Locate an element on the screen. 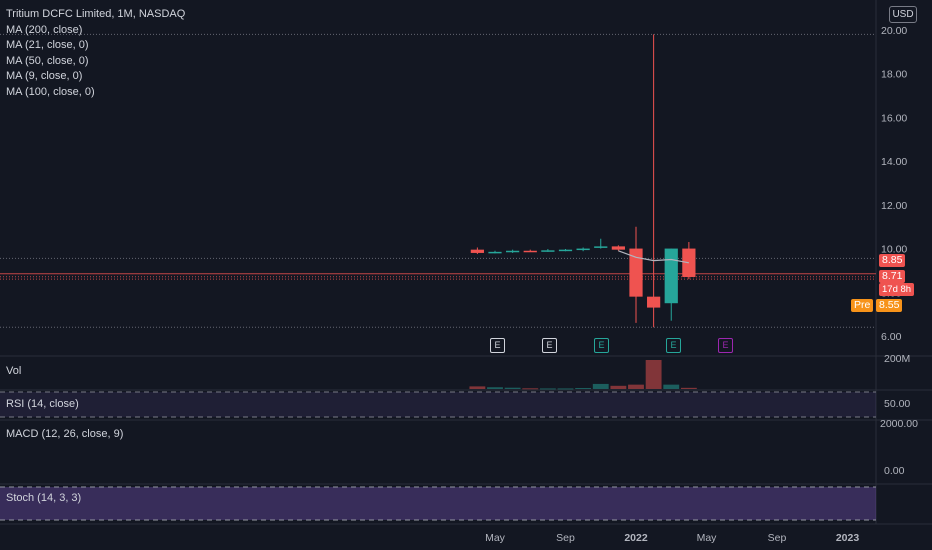 The height and width of the screenshot is (550, 932). ma-200-legend: MA (200, close) is located at coordinates (44, 30).